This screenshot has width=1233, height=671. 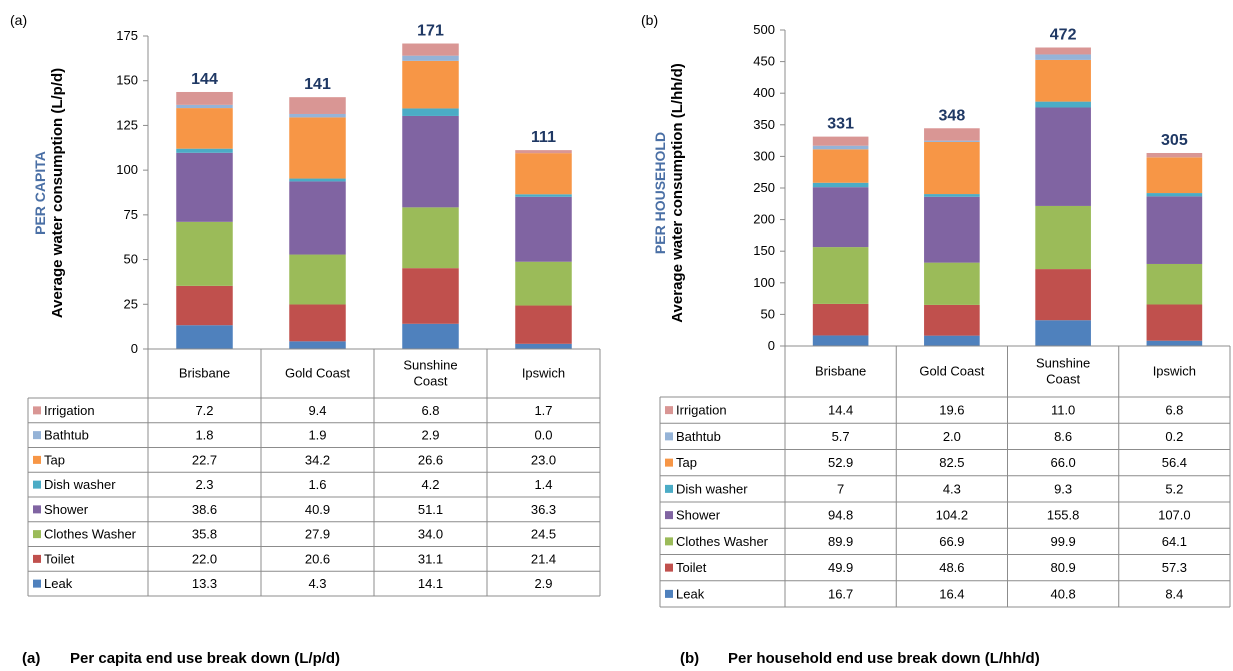 I want to click on y-tick-label: 125, so click(x=127, y=124).